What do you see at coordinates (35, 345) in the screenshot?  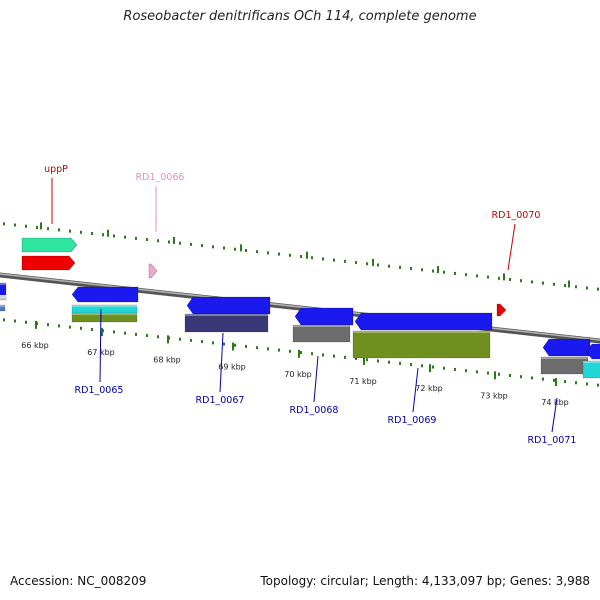 I see `kbp-tick-label: 66 kbp` at bounding box center [35, 345].